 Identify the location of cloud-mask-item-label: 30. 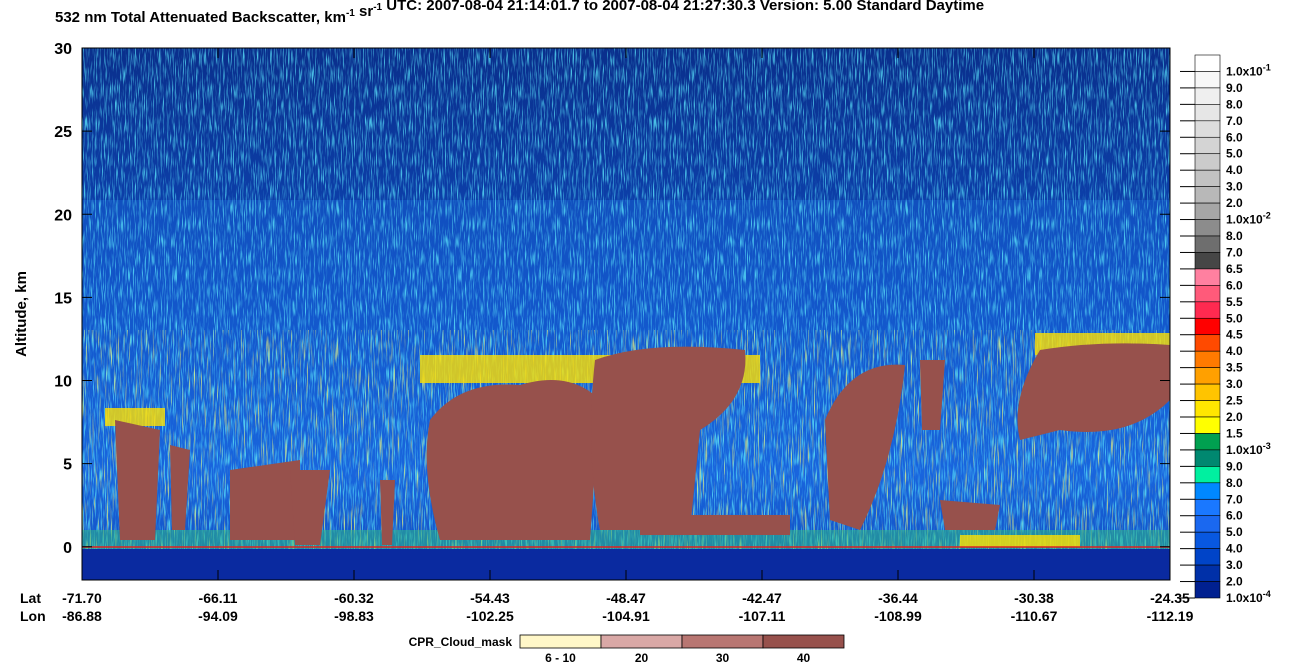
(723, 658).